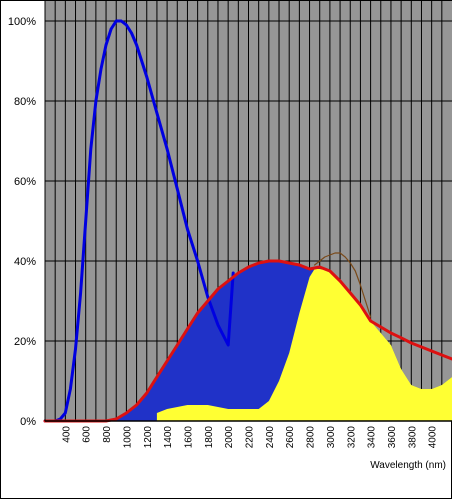 Image resolution: width=452 pixels, height=499 pixels. What do you see at coordinates (22, 22) in the screenshot?
I see `y-tick-label: 100%` at bounding box center [22, 22].